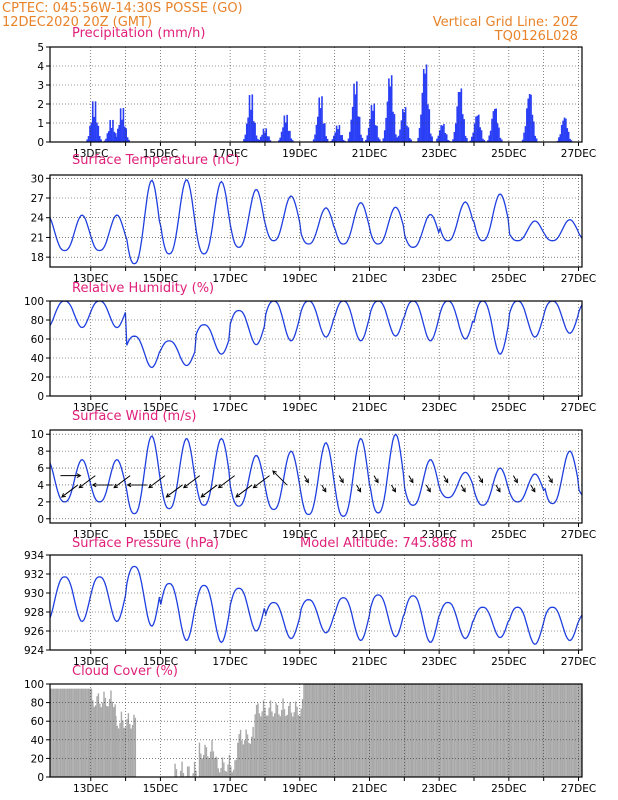 This screenshot has height=800, width=618. I want to click on ytick-label: 928, so click(34, 613).